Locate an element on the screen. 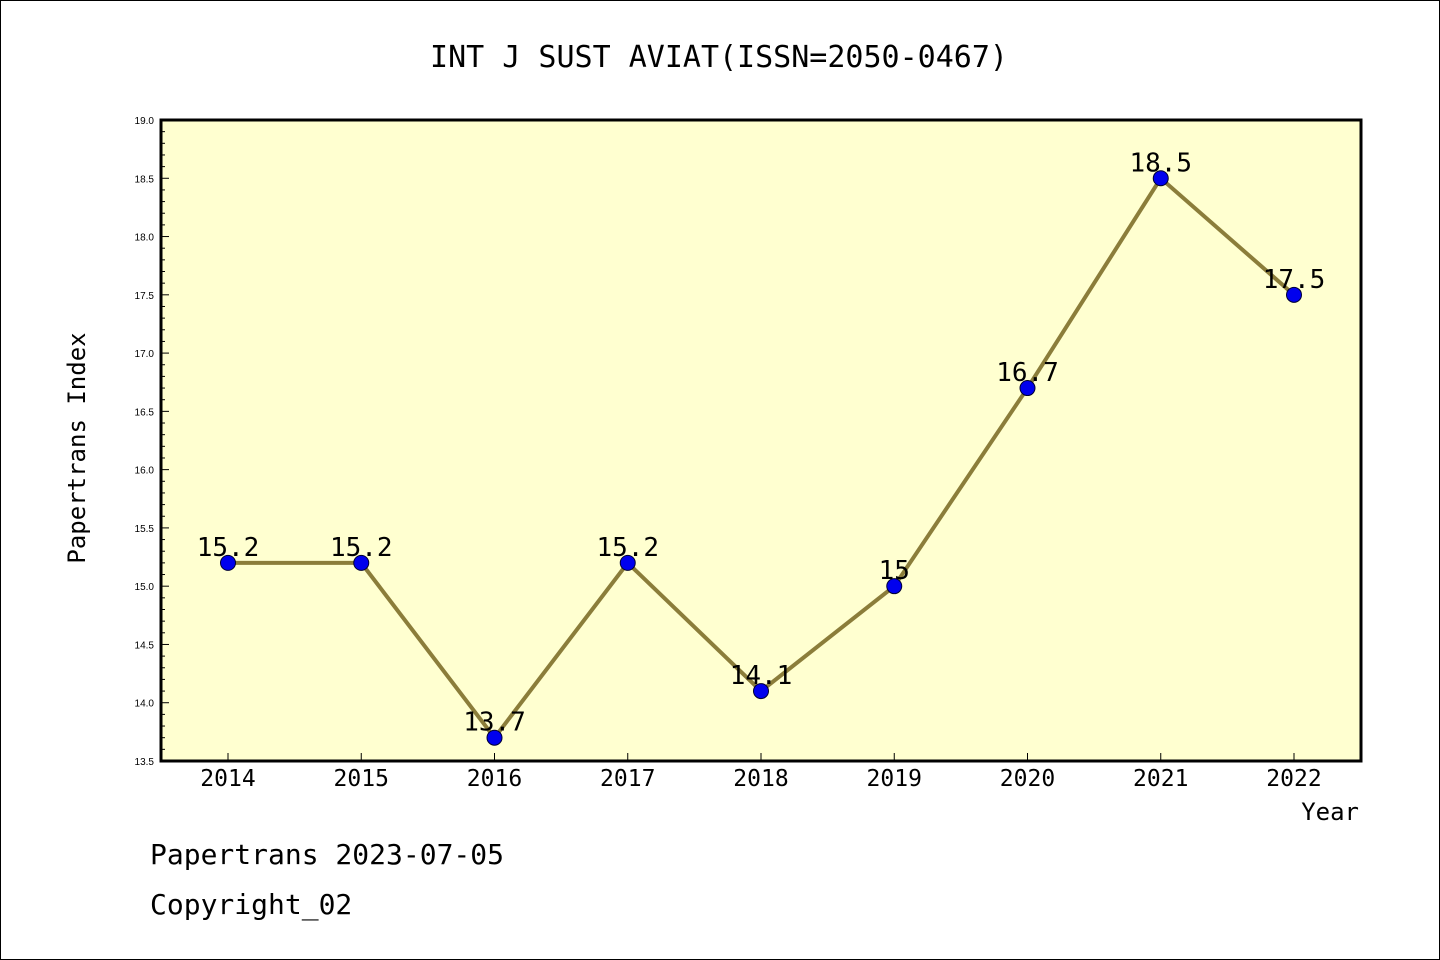 Image resolution: width=1440 pixels, height=960 pixels. data-label: 15 is located at coordinates (894, 571).